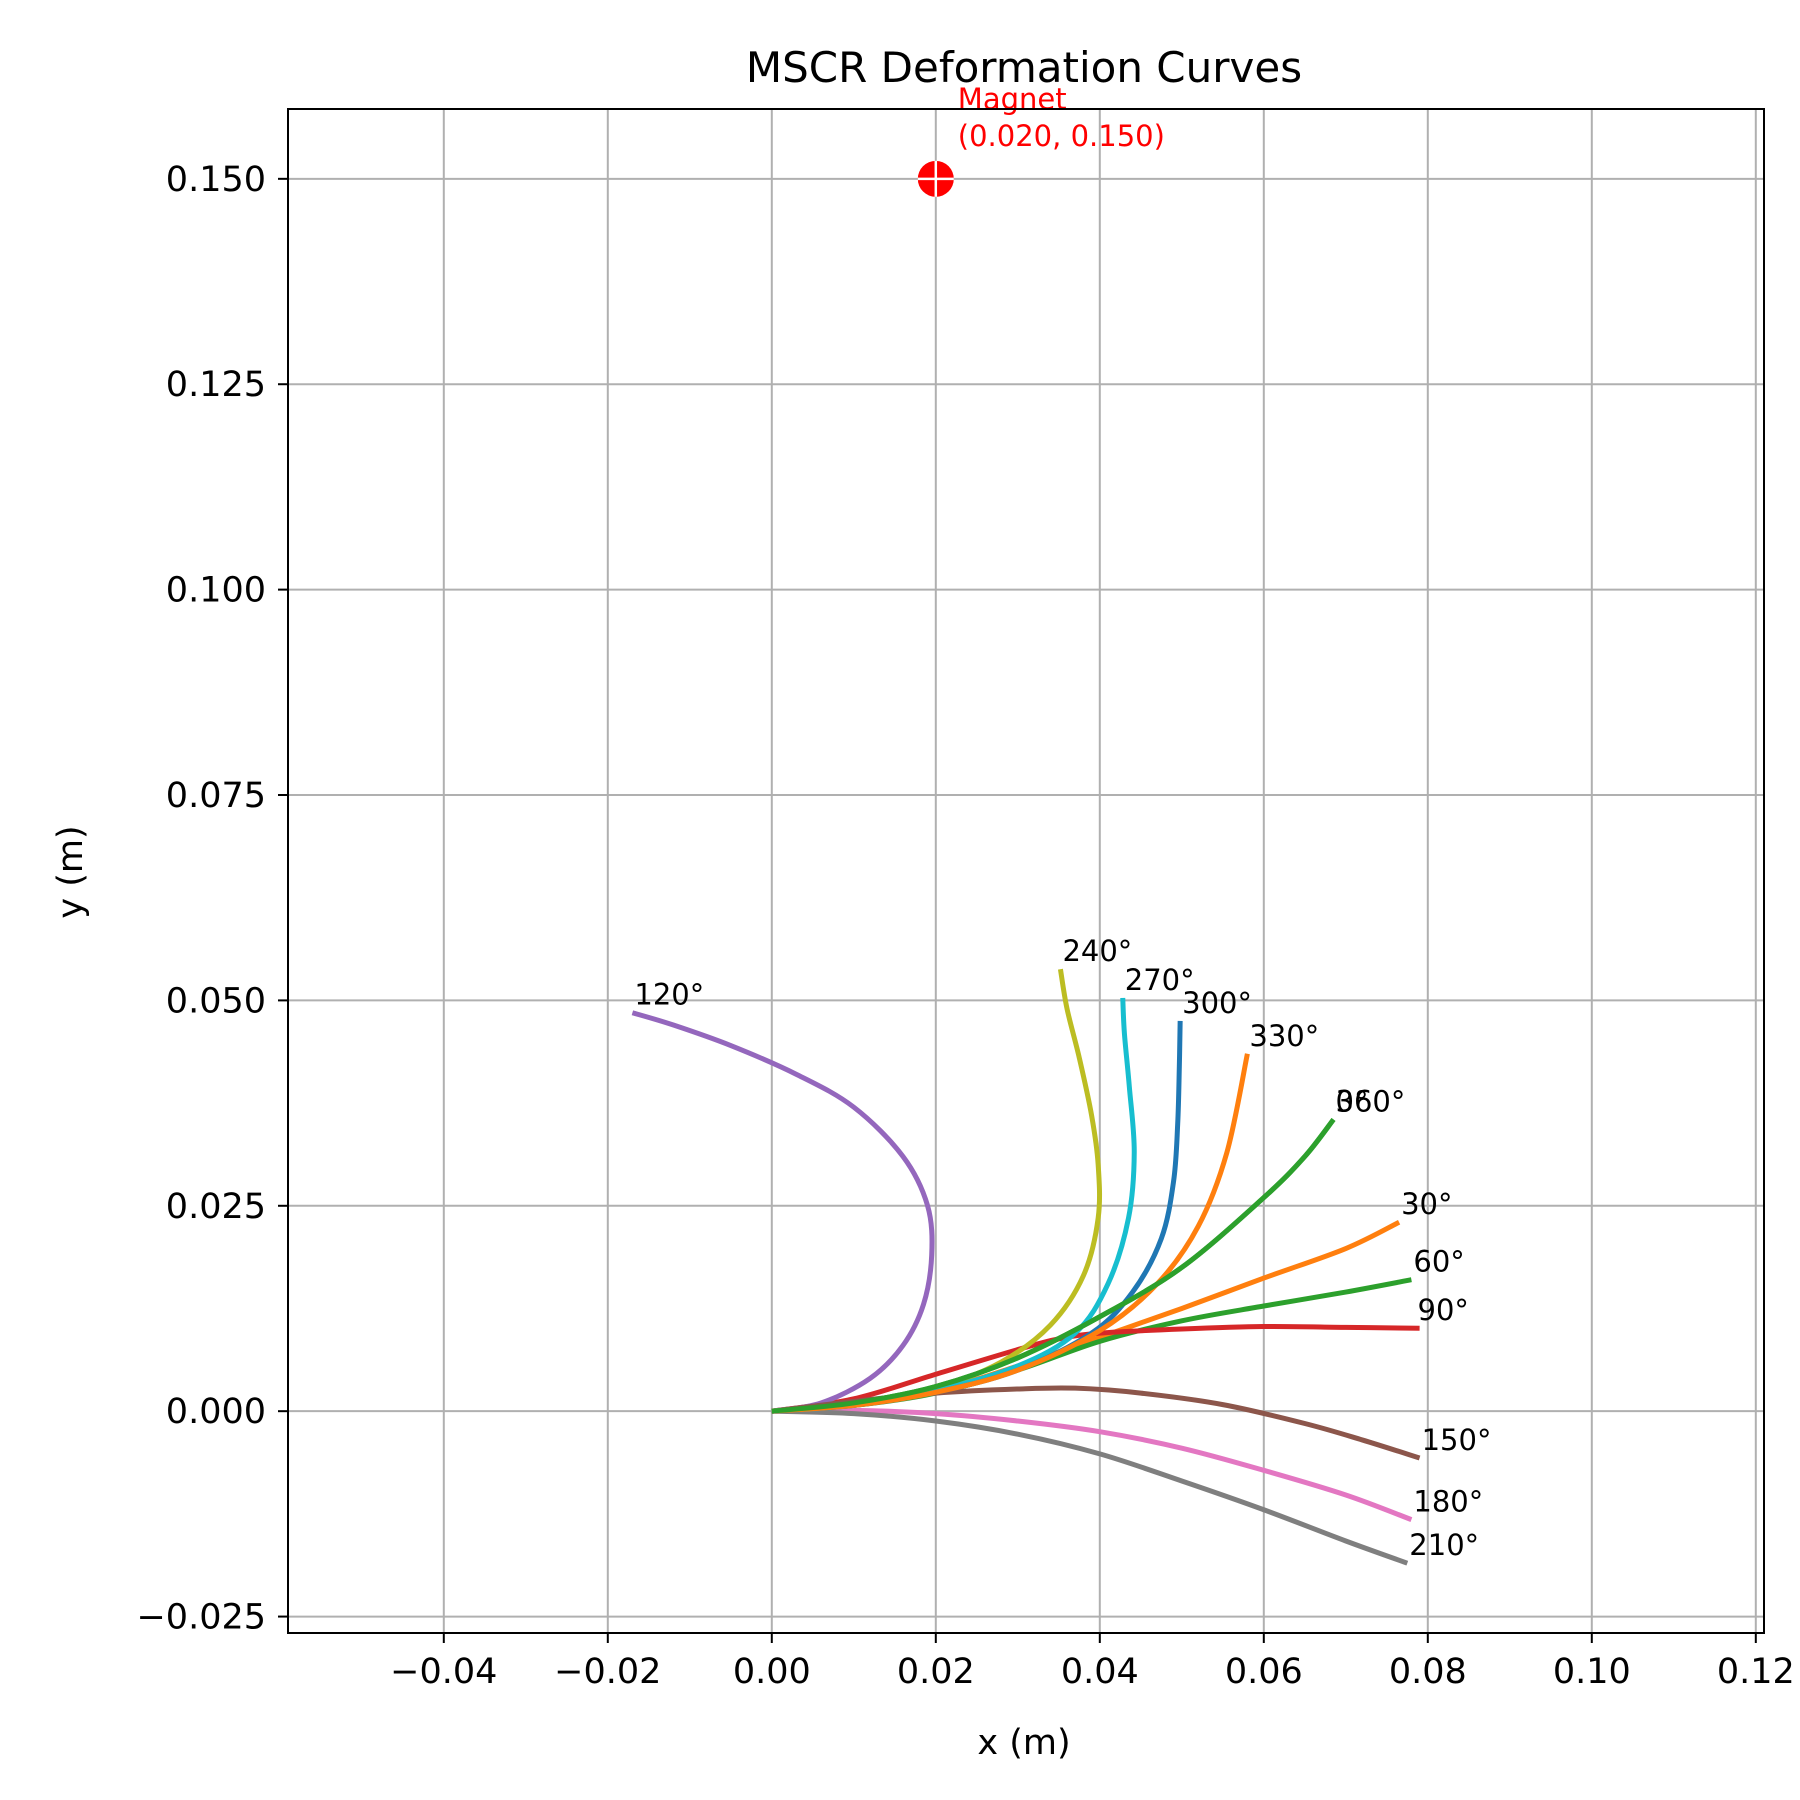 The image size is (1800, 1800). Describe the element at coordinates (216, 1412) in the screenshot. I see `y-tick-label: 0.000` at that location.